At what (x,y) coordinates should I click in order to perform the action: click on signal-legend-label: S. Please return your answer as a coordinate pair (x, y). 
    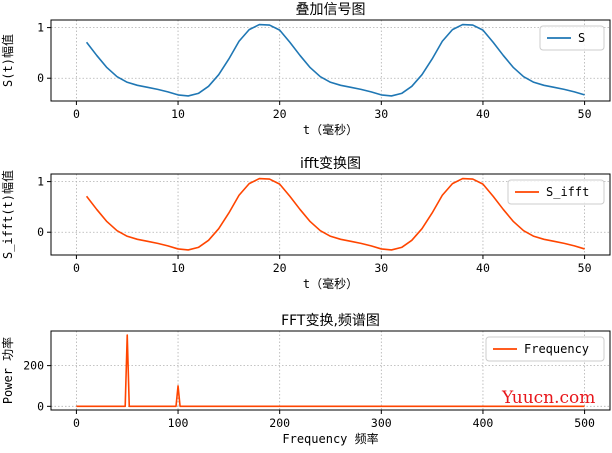
    Looking at the image, I should click on (581, 38).